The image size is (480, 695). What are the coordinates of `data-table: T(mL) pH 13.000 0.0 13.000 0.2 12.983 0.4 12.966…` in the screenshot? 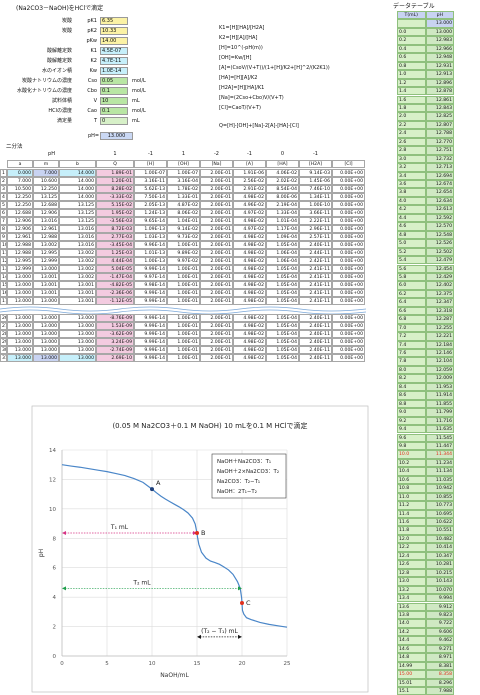 It's located at (425, 353).